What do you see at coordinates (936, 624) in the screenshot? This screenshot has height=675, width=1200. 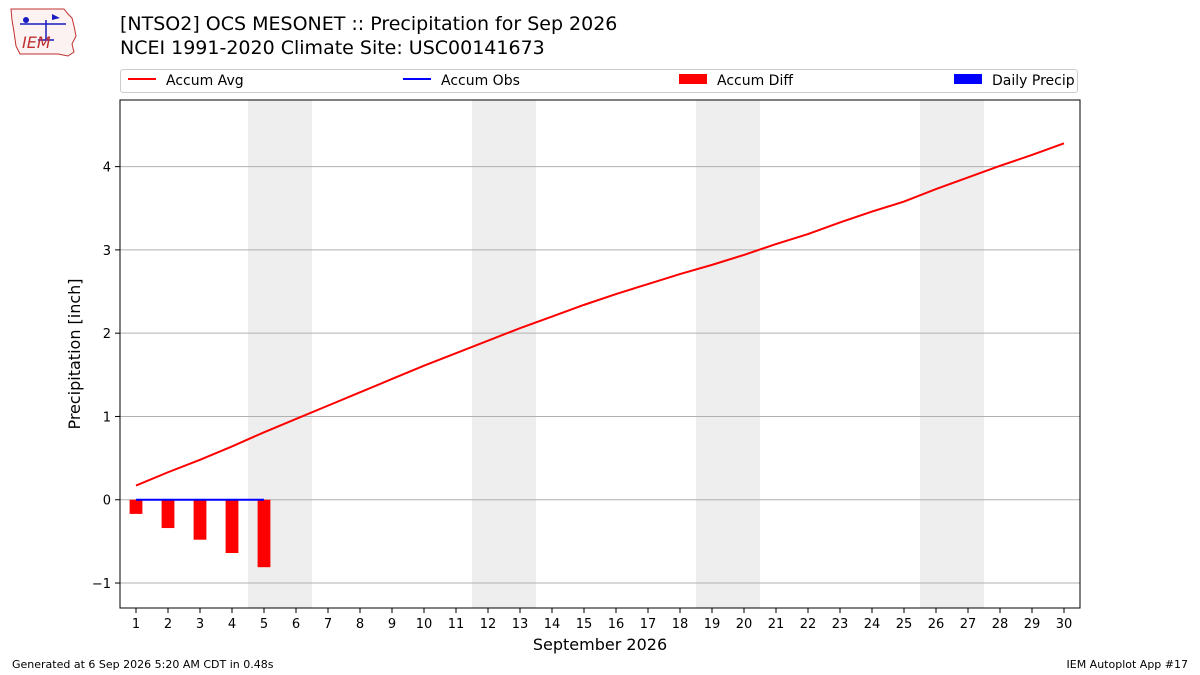 I see `x-tick-label: 26` at bounding box center [936, 624].